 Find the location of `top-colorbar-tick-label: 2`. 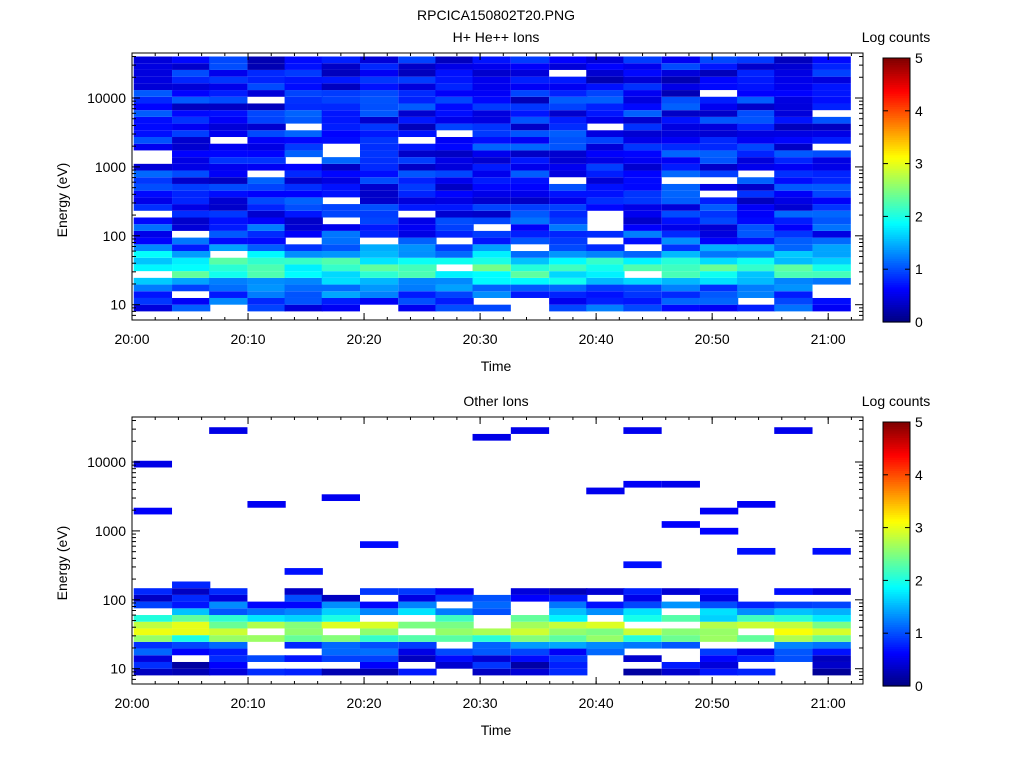

top-colorbar-tick-label: 2 is located at coordinates (919, 216).